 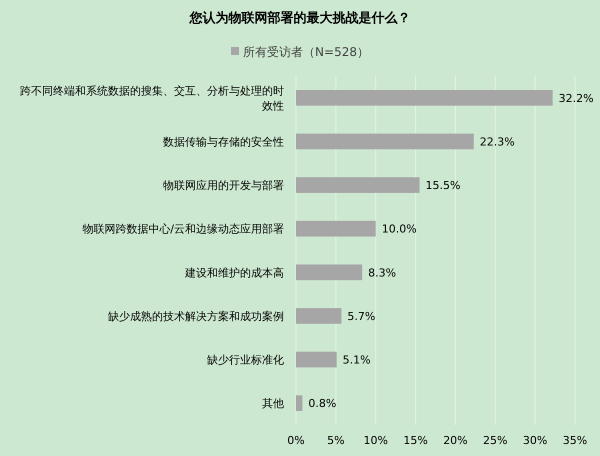 I want to click on x-tick-label: 20%, so click(x=455, y=440).